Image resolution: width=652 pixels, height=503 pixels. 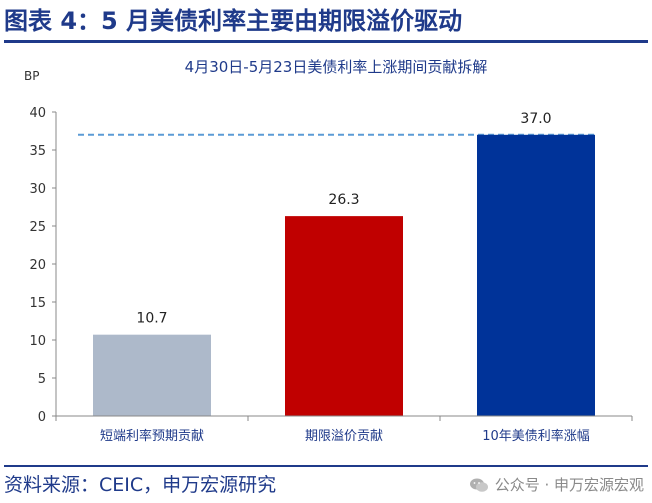 What do you see at coordinates (42, 417) in the screenshot?
I see `y-tick-label: 0` at bounding box center [42, 417].